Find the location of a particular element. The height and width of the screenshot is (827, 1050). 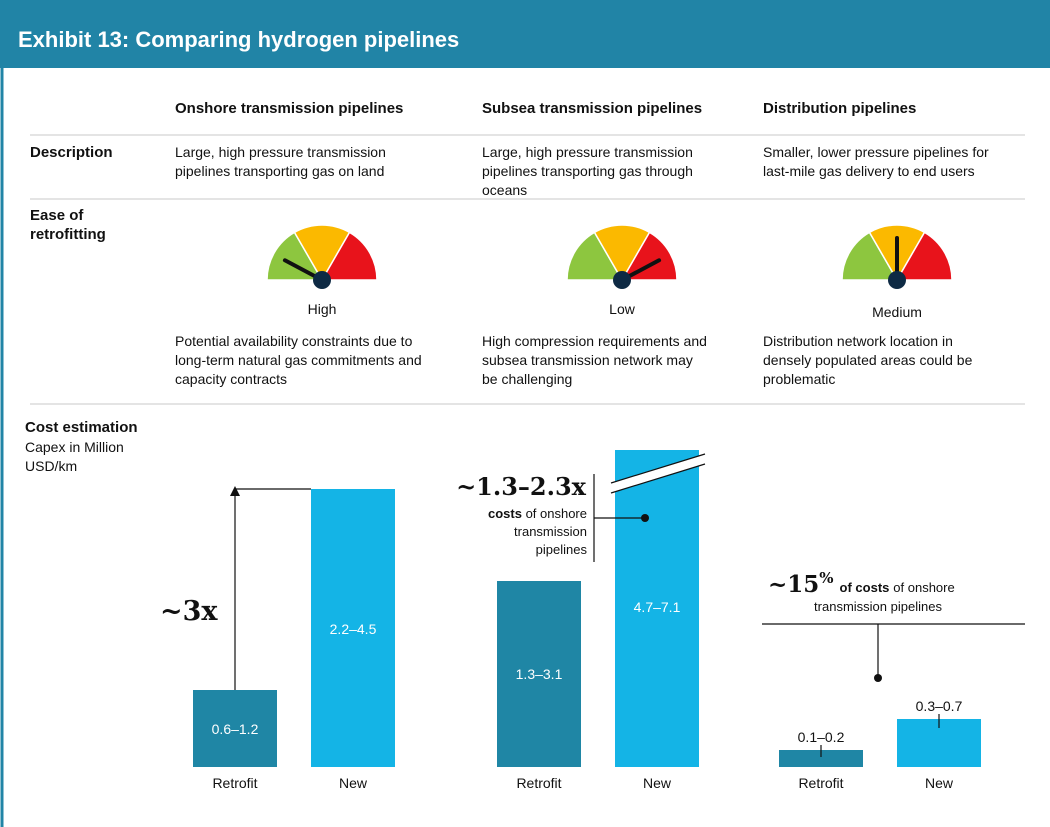

bar-label: 0.6–1.2 is located at coordinates (235, 729).